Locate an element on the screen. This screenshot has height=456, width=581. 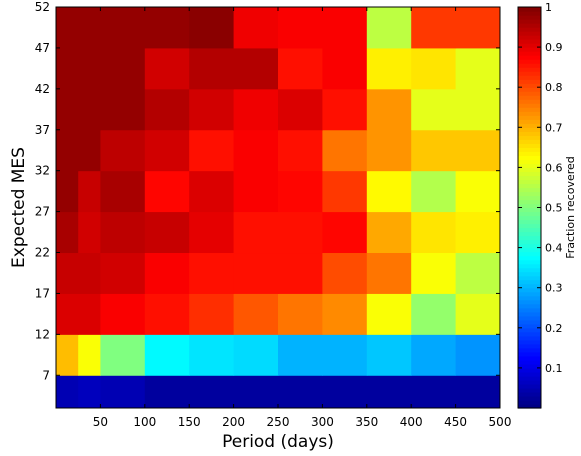
y-axis-label: Expected MES is located at coordinates (19, 207).